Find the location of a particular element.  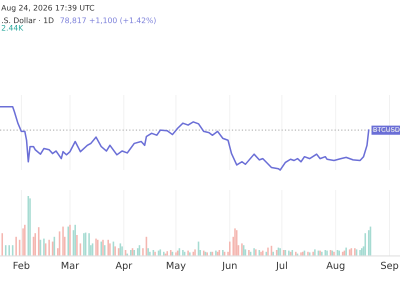

x-tick-label: Sep is located at coordinates (389, 266).